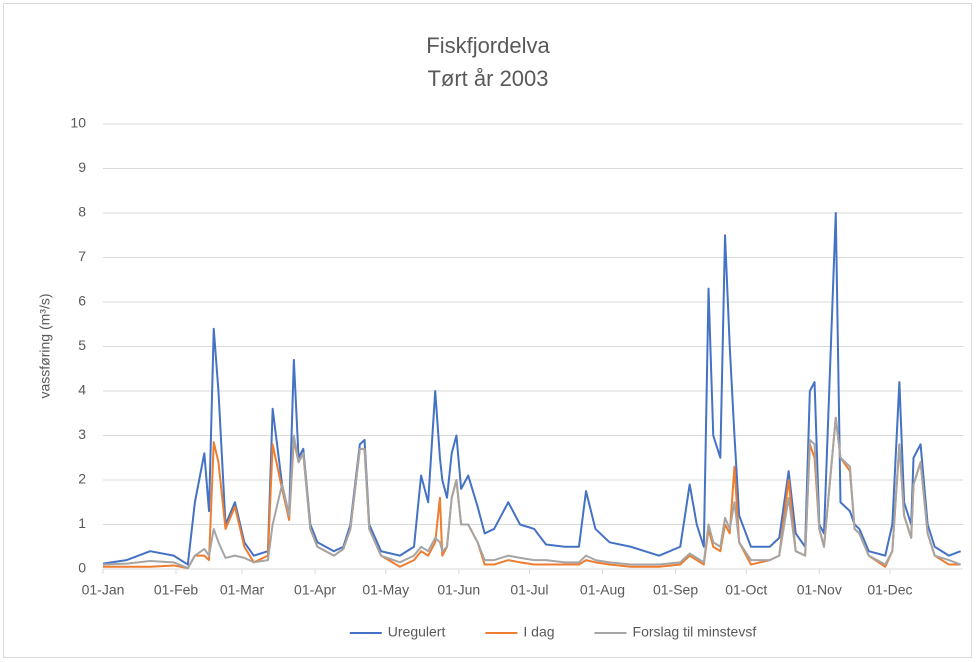 This screenshot has height=662, width=976. I want to click on x-tick-label: 01-Oct, so click(746, 590).